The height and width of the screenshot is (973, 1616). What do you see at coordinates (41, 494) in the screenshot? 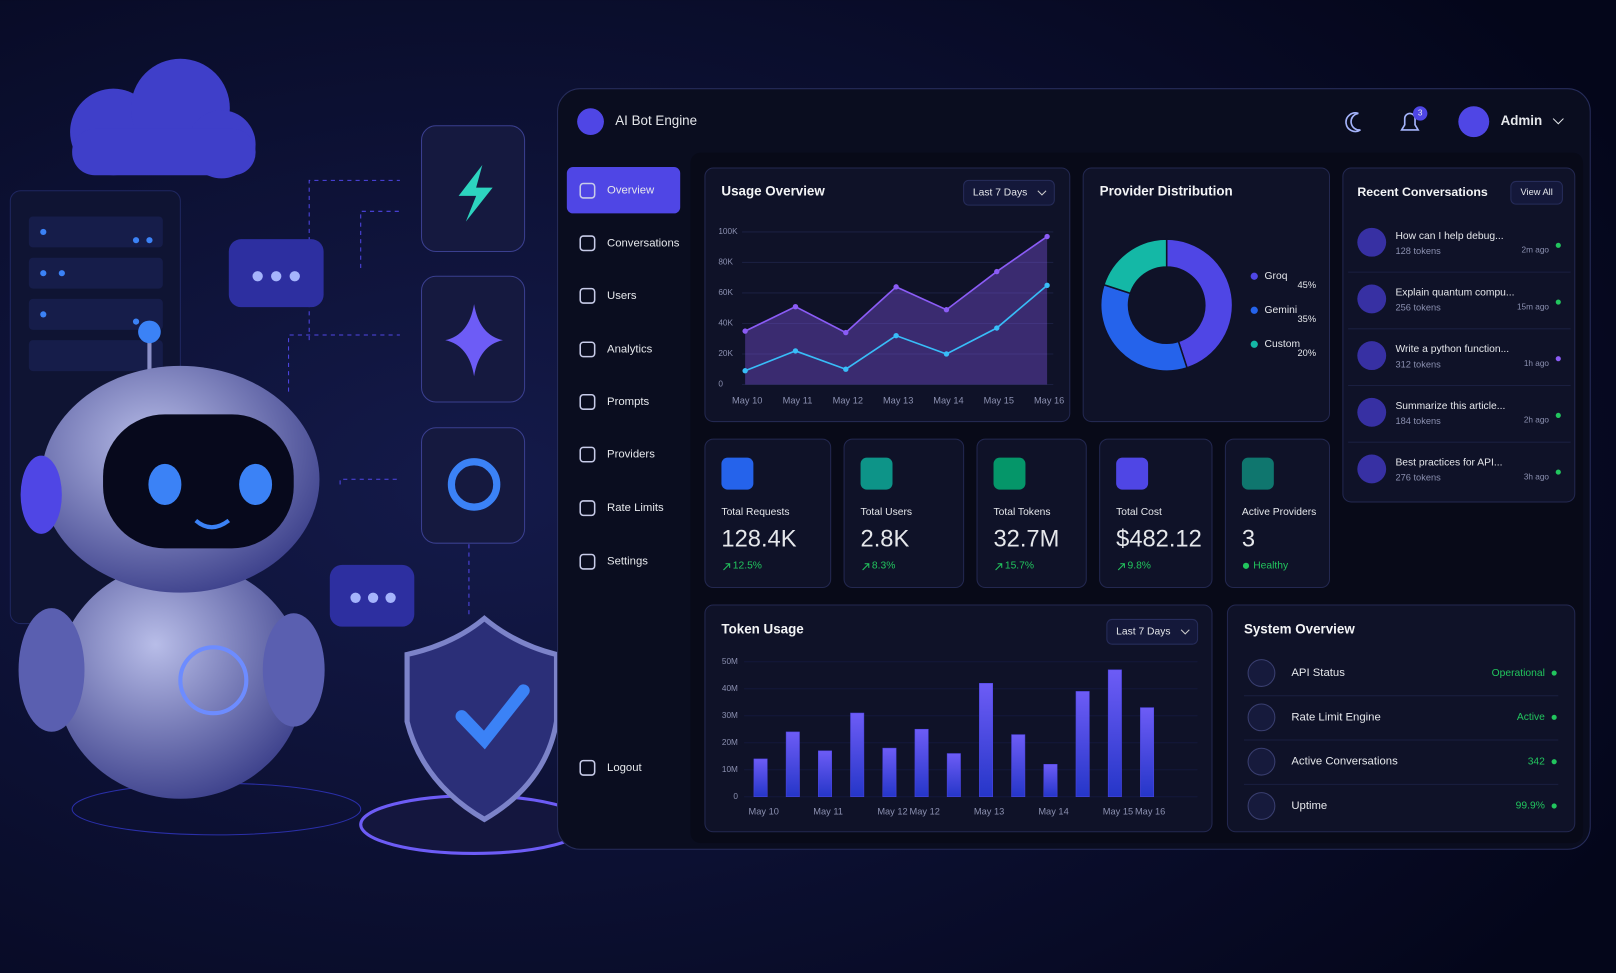
I see `robot-ear` at bounding box center [41, 494].